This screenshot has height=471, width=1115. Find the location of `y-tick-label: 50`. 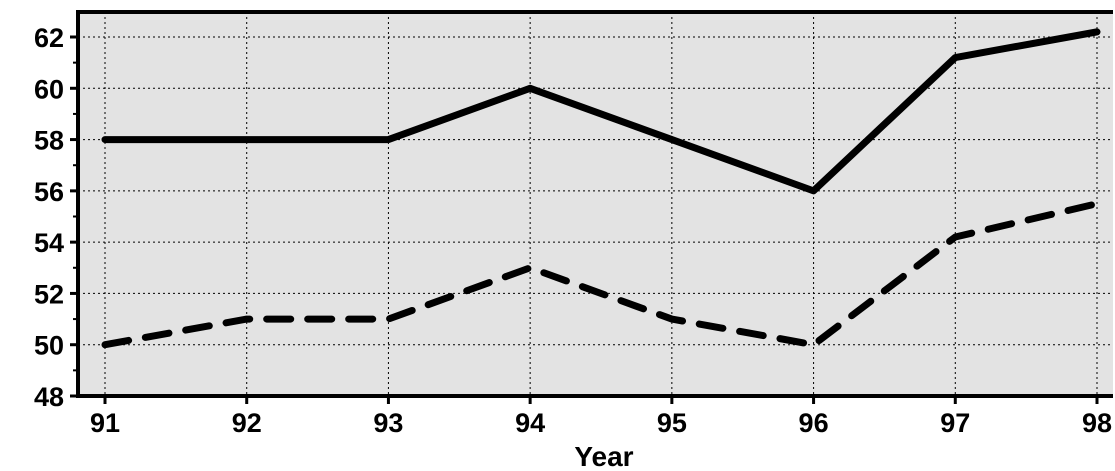

y-tick-label: 50 is located at coordinates (49, 346).